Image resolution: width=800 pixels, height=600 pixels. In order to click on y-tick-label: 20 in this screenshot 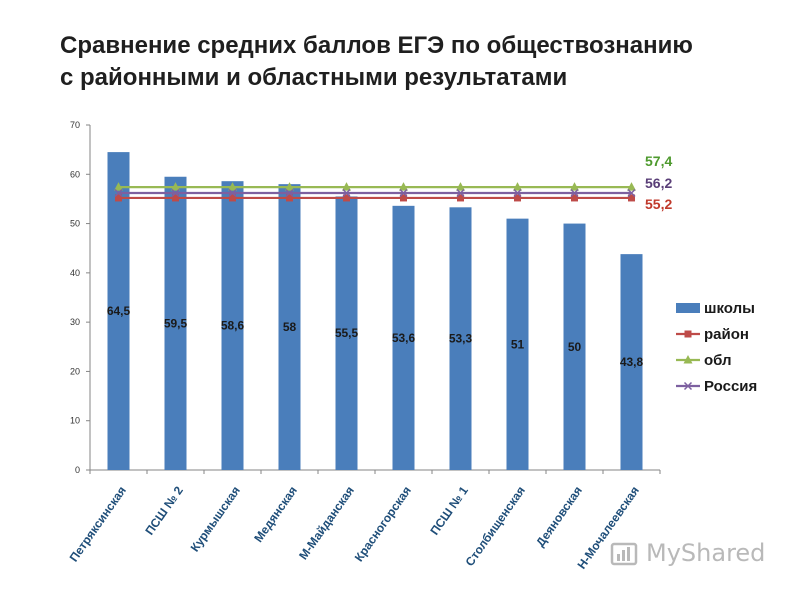, I will do `click(75, 371)`.